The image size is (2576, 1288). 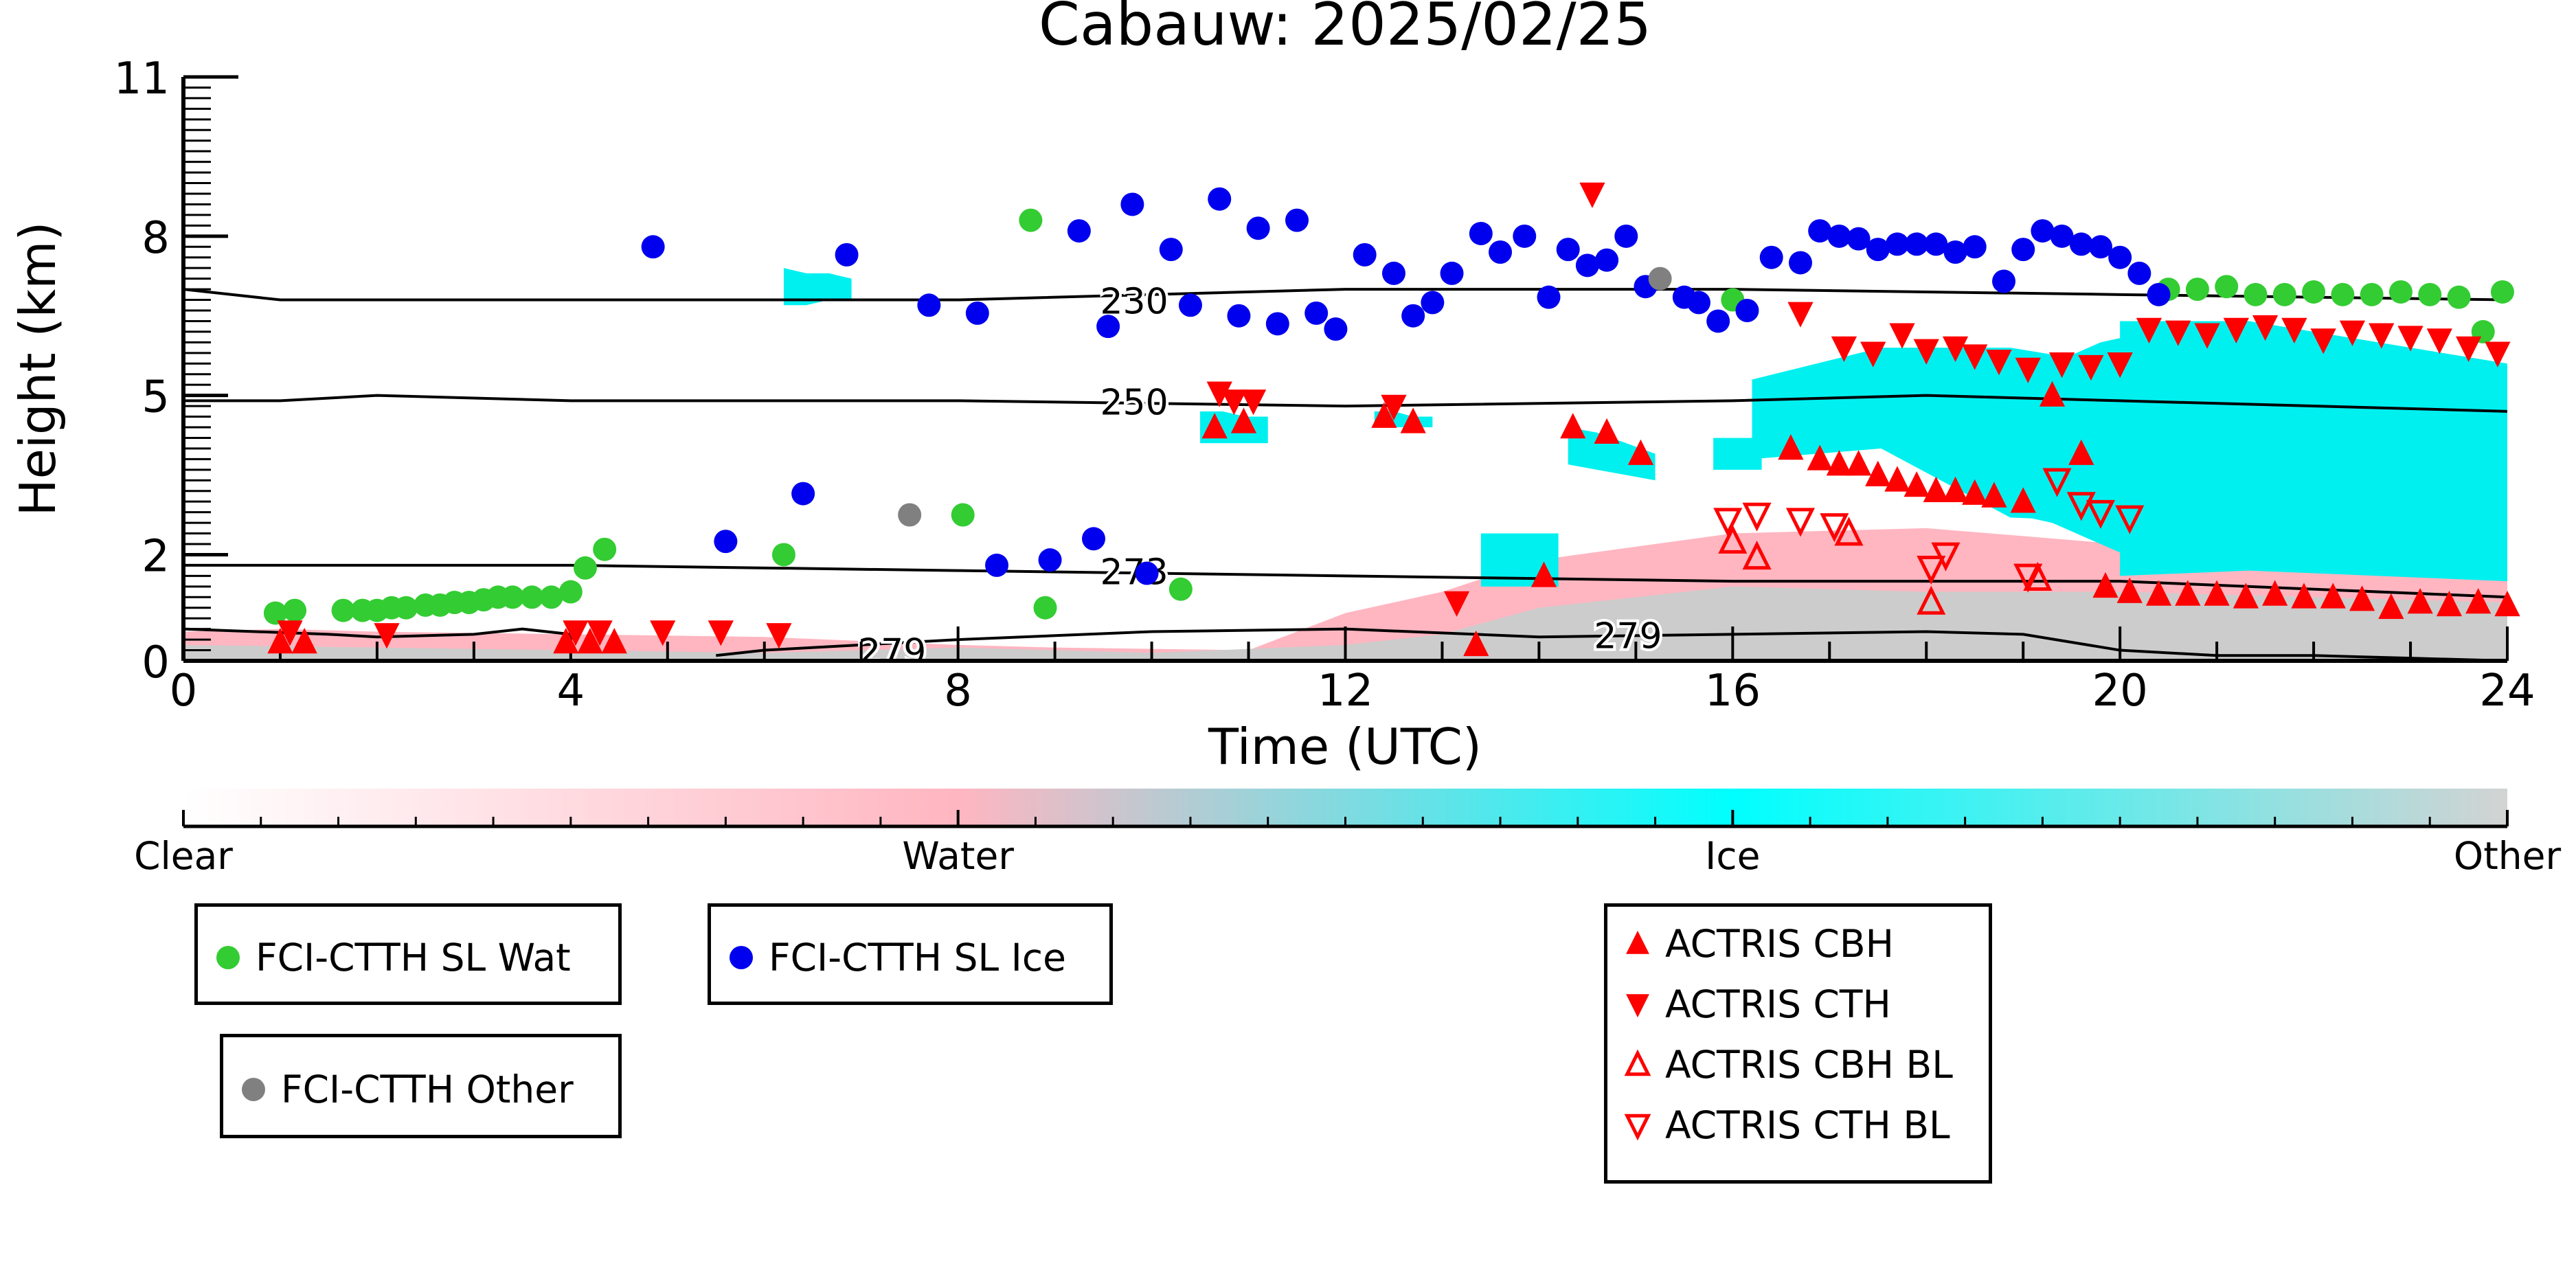 What do you see at coordinates (142, 79) in the screenshot?
I see `y-tick-label-4: 11` at bounding box center [142, 79].